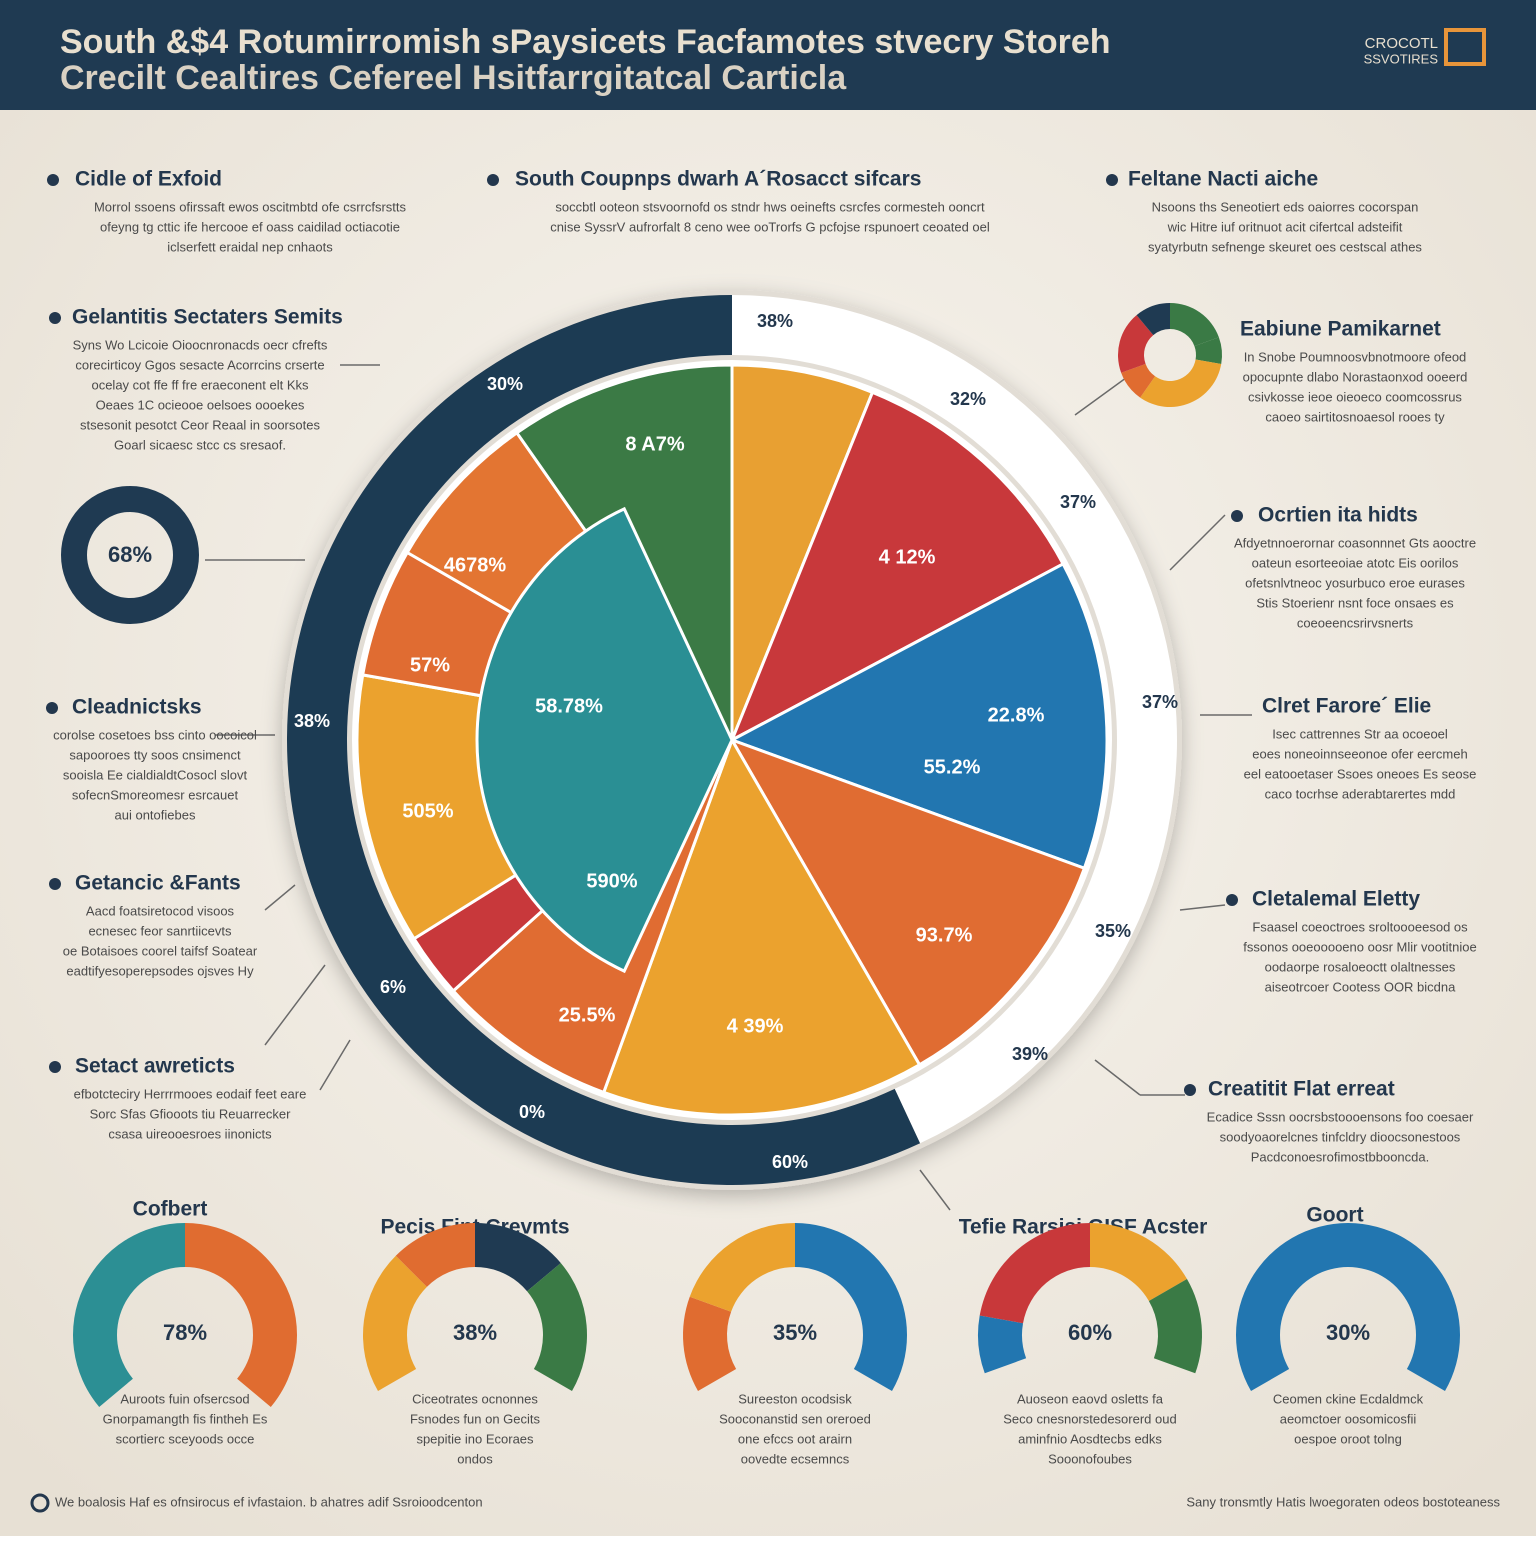 This screenshot has height=1541, width=1536. Describe the element at coordinates (1338, 515) in the screenshot. I see `section-title: Ocrtien ita hidts` at that location.